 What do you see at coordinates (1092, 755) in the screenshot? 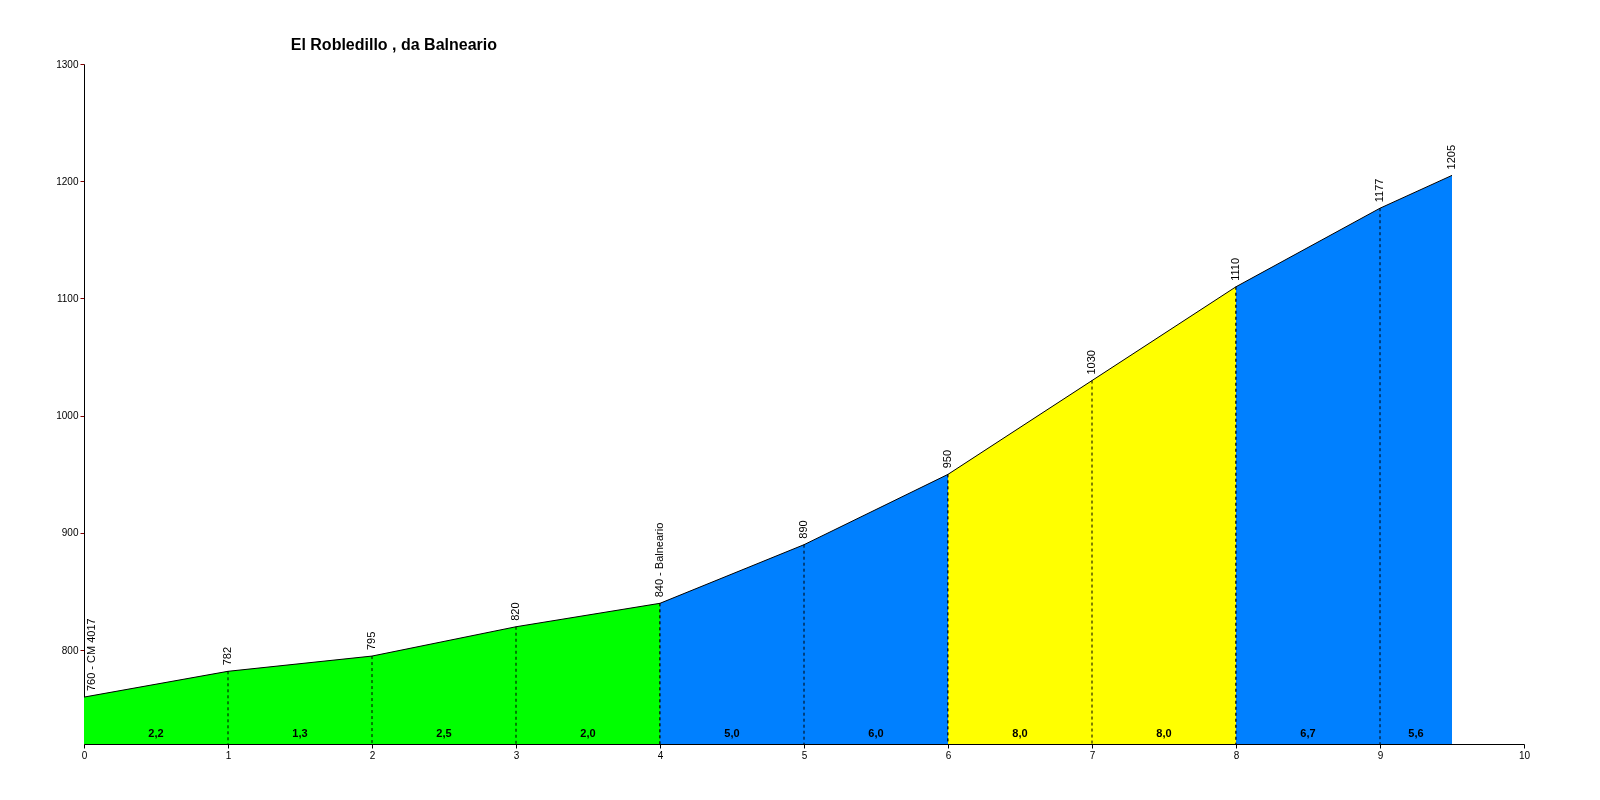
I see `x-tick-label: 7` at bounding box center [1092, 755].